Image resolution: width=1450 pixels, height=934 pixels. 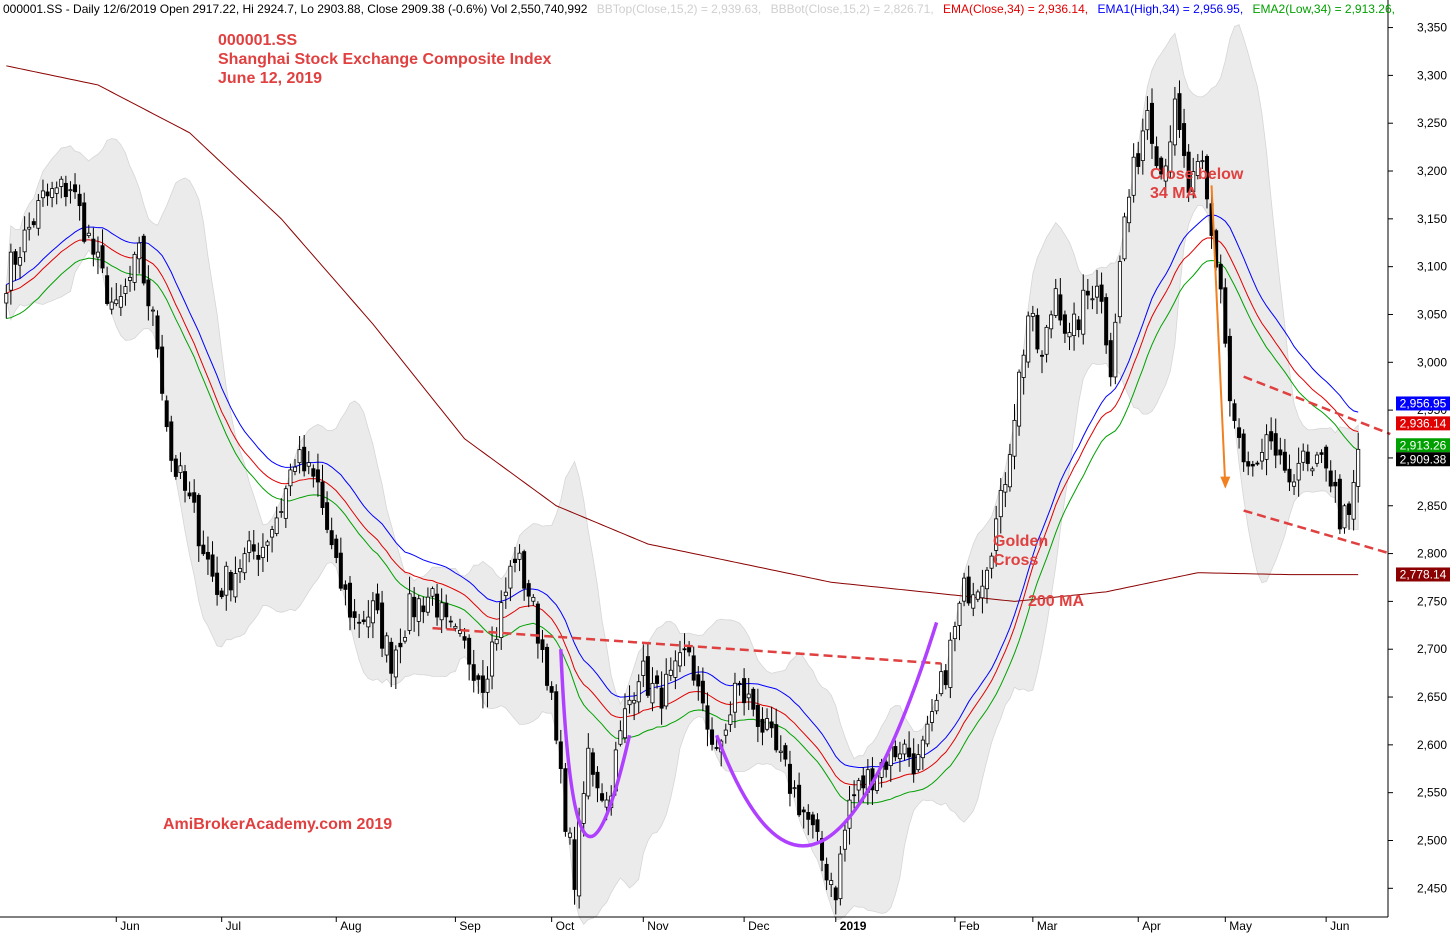 I want to click on x-tick-label: May, so click(x=1240, y=926).